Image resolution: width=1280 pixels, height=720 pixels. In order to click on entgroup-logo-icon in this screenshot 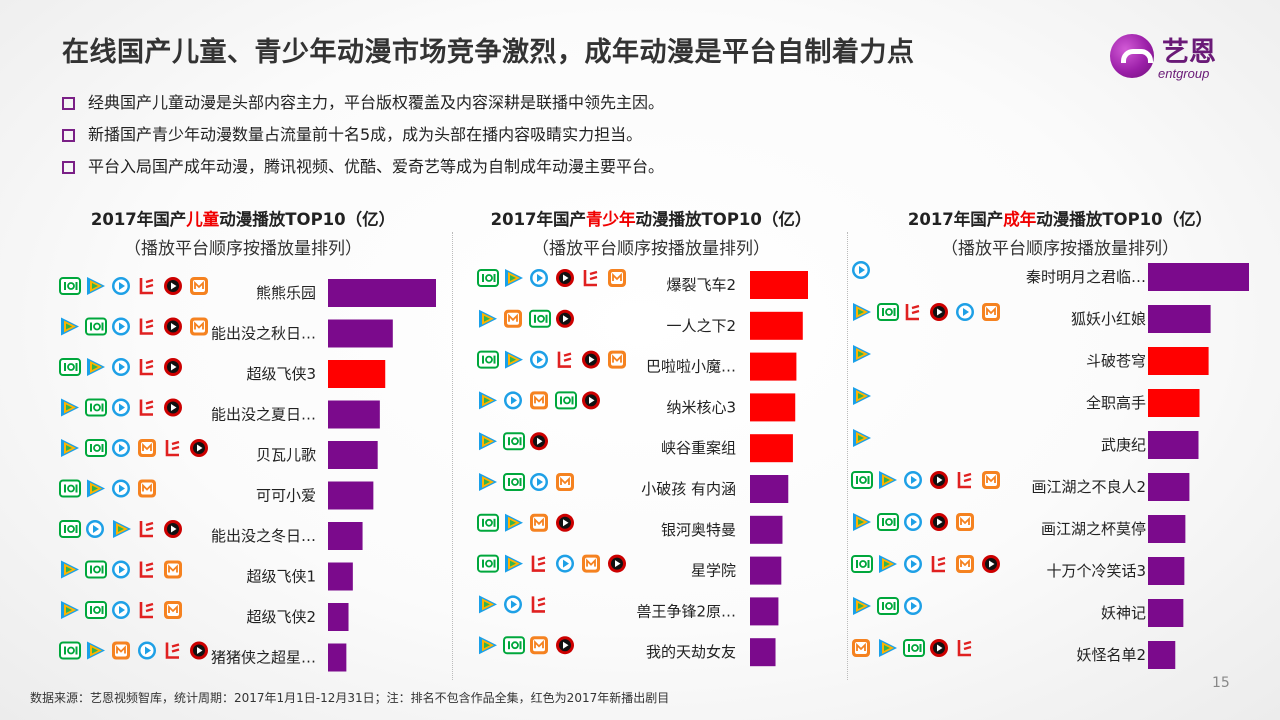, I will do `click(1132, 56)`.